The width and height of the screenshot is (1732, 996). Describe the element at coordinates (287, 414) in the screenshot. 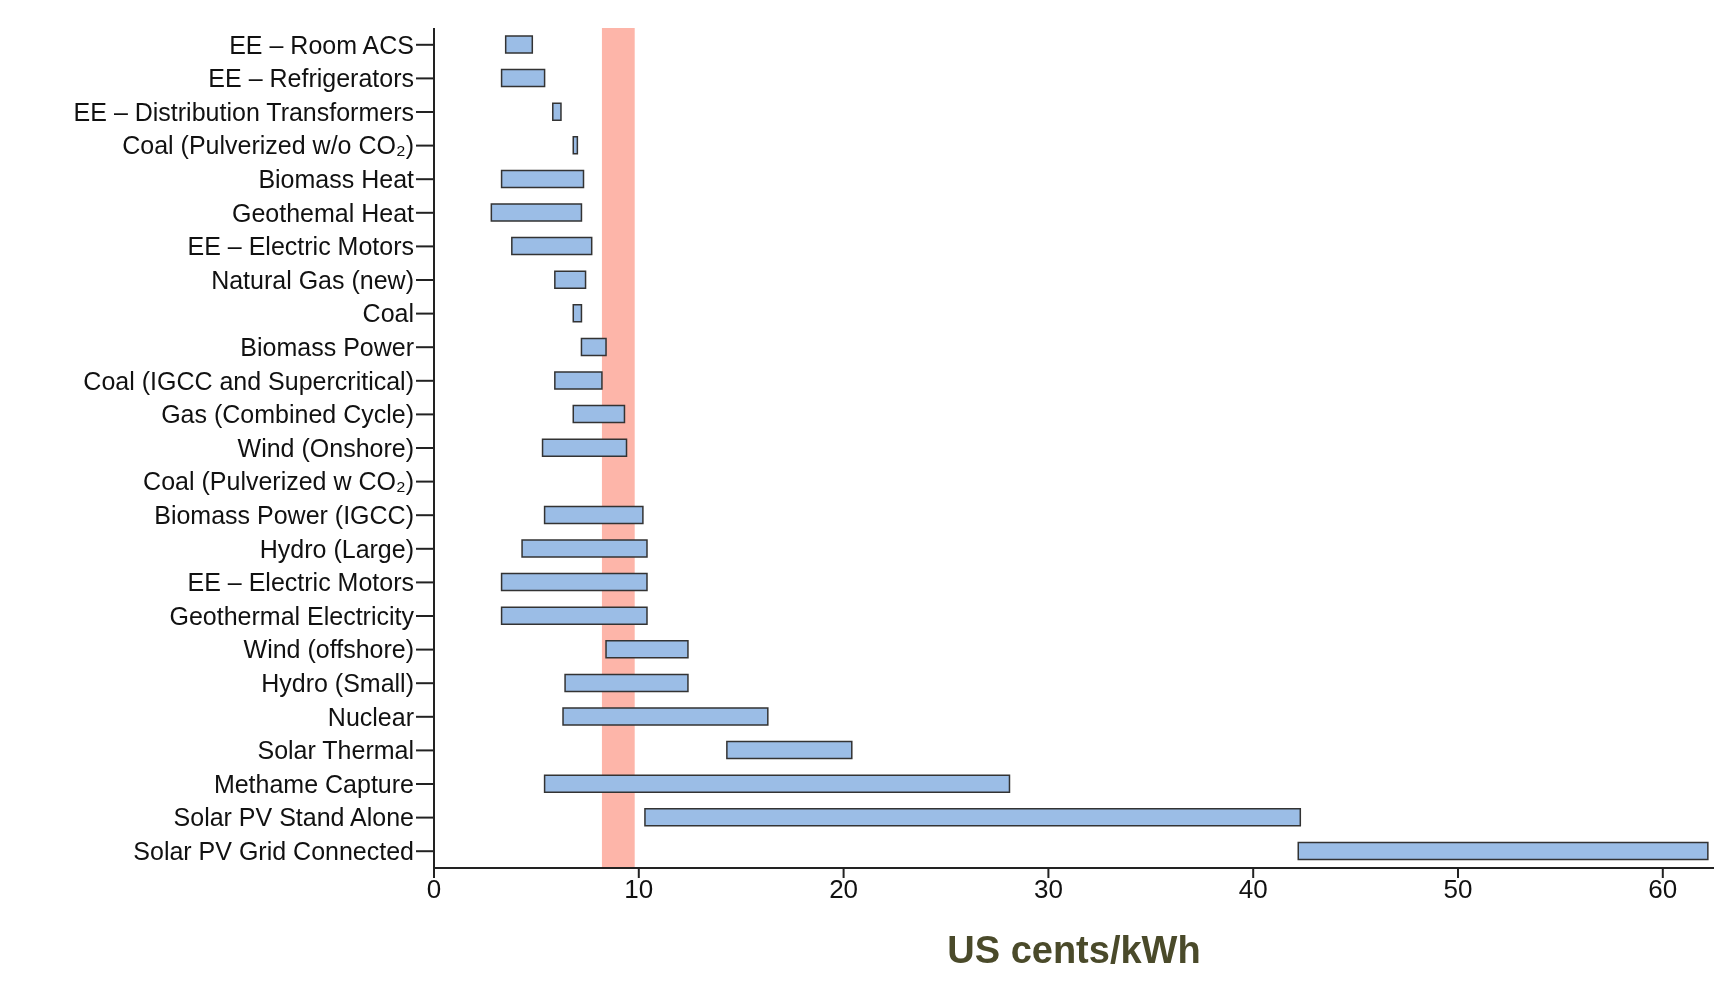

I see `y-tick-label: Gas (Combined Cycle)` at that location.